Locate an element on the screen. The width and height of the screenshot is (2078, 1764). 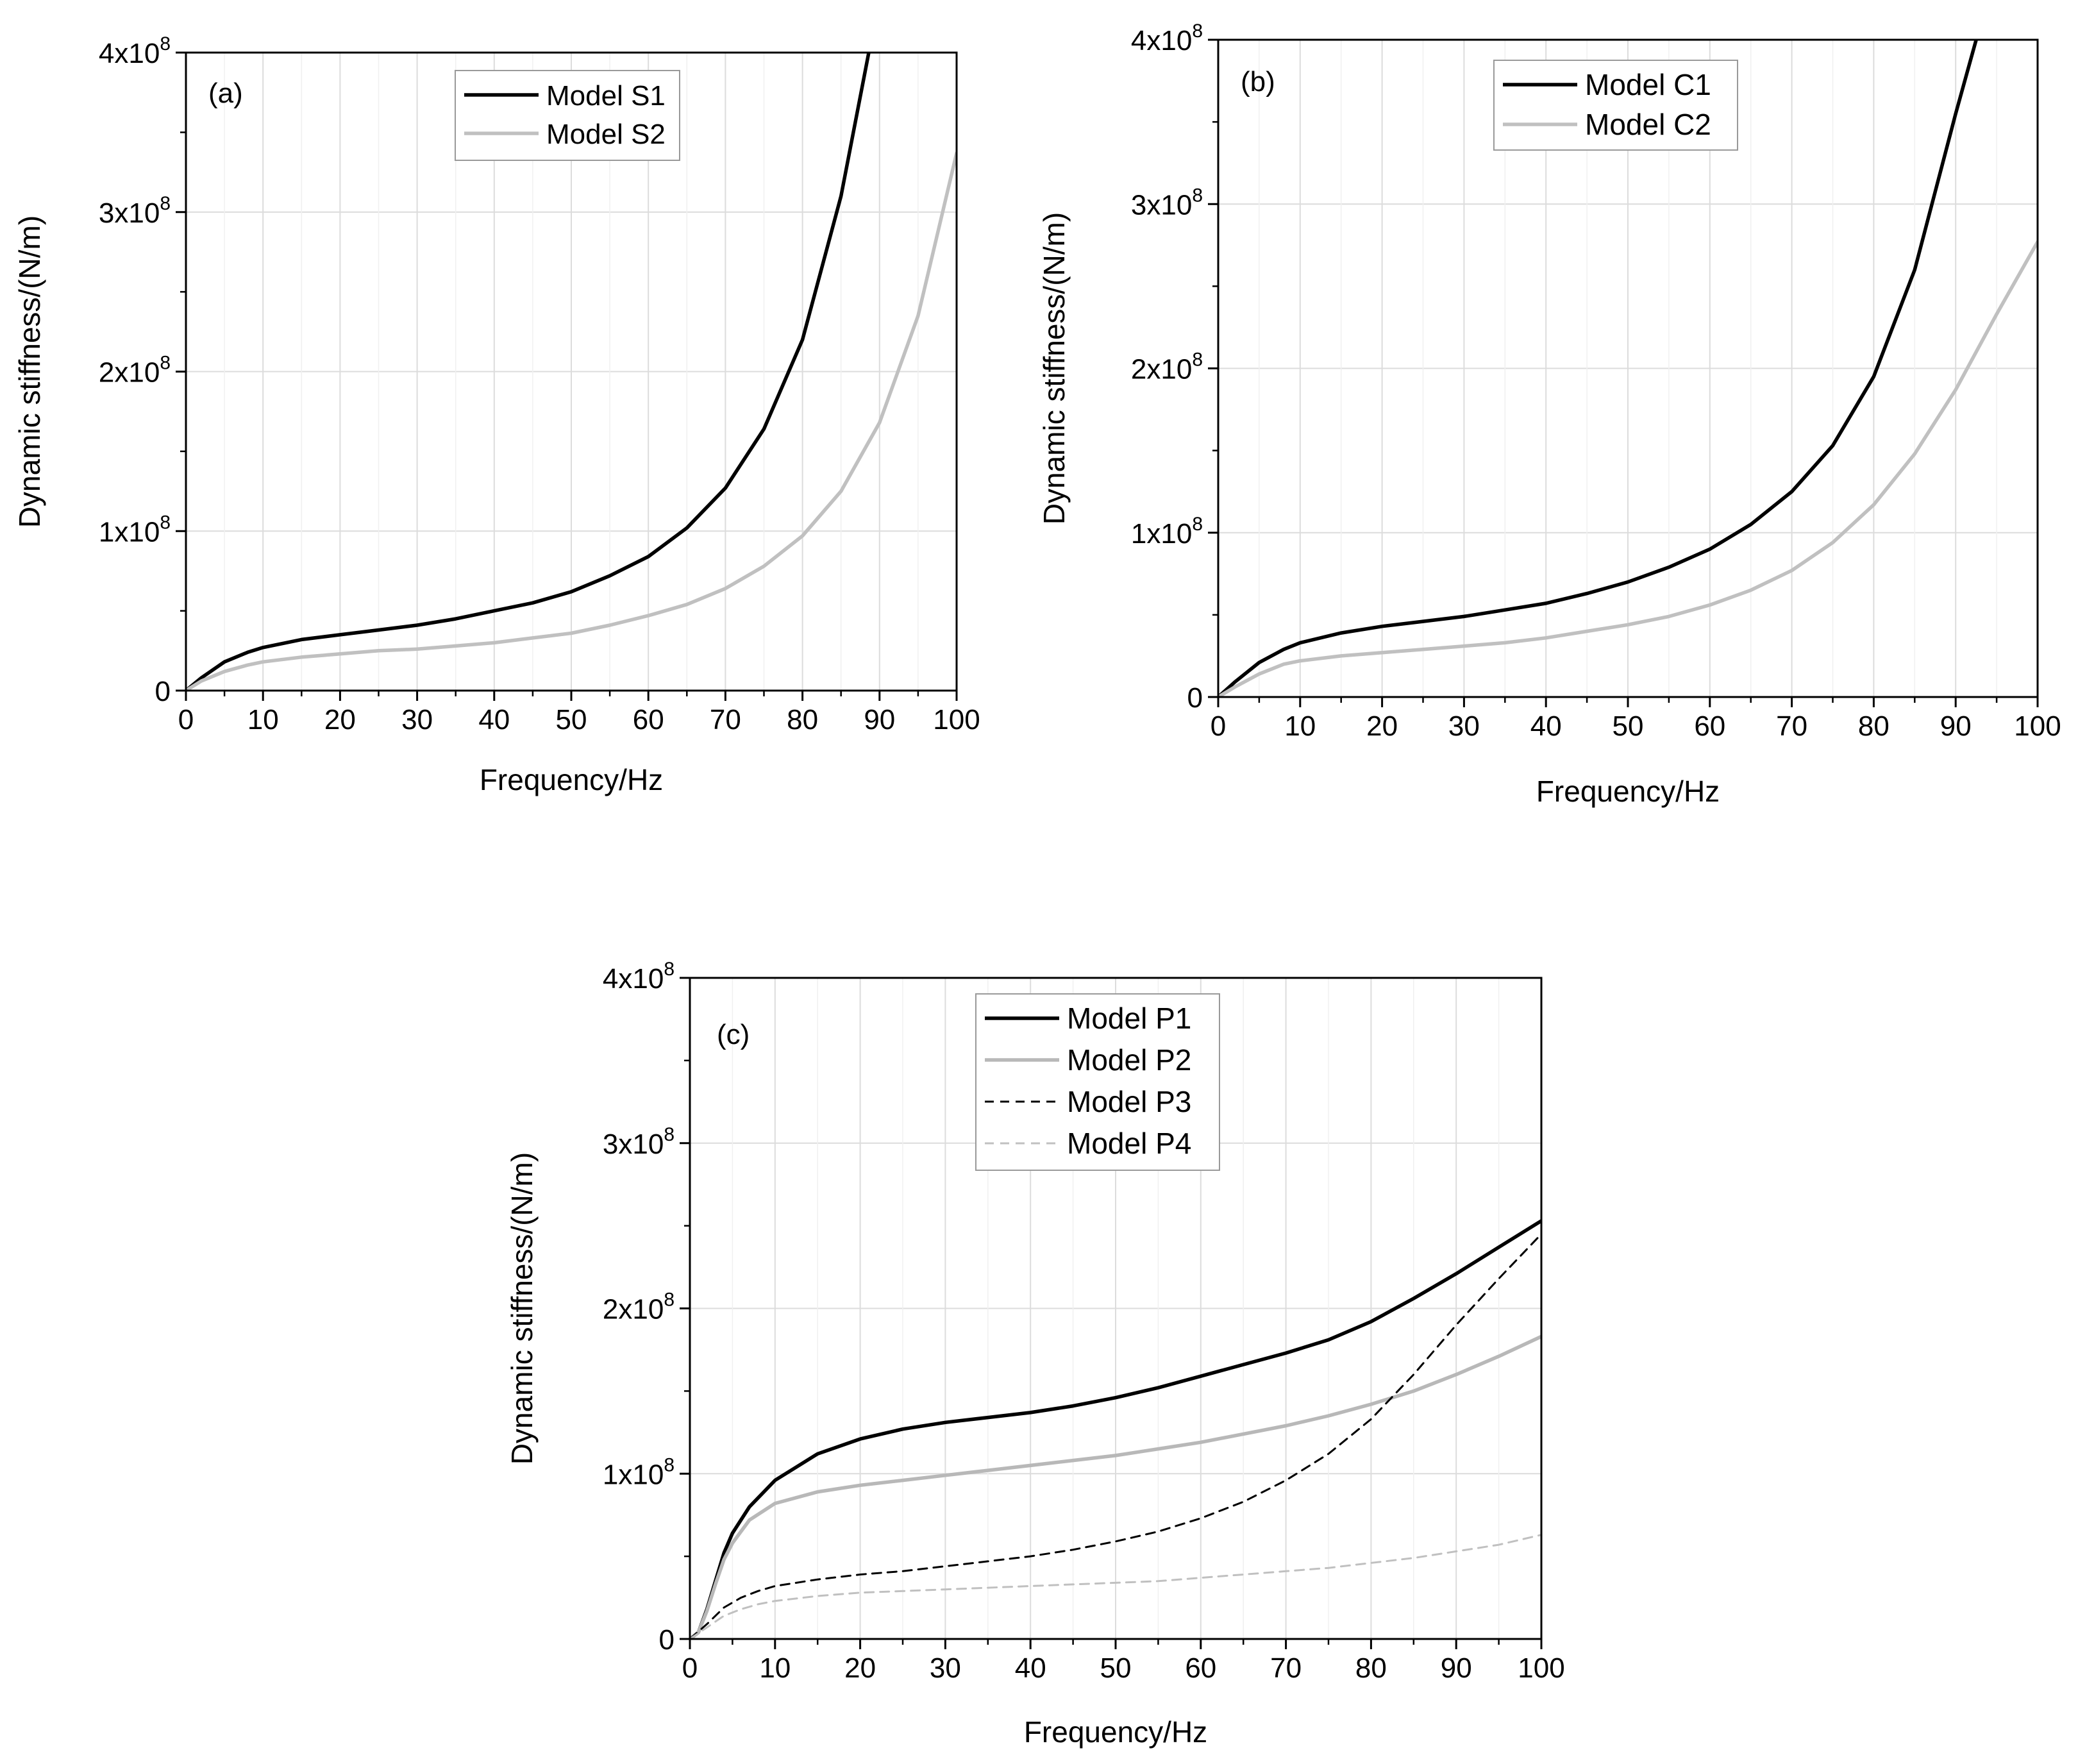
series-line-model-s2 is located at coordinates (571, 421).